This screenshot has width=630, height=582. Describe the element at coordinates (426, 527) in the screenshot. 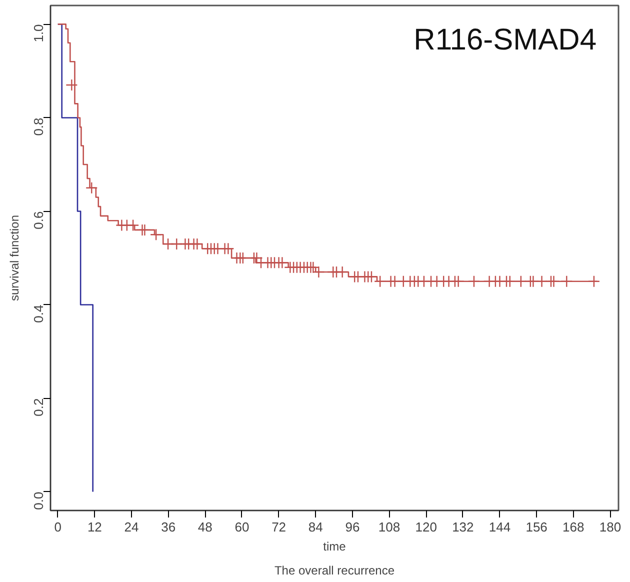

I see `x-tick-label: 120` at that location.